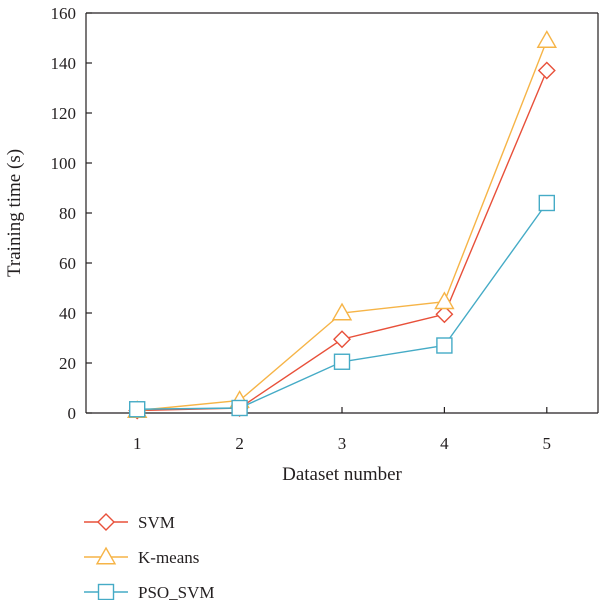 The height and width of the screenshot is (605, 600). What do you see at coordinates (67, 213) in the screenshot?
I see `y-tick-label: 80` at bounding box center [67, 213].